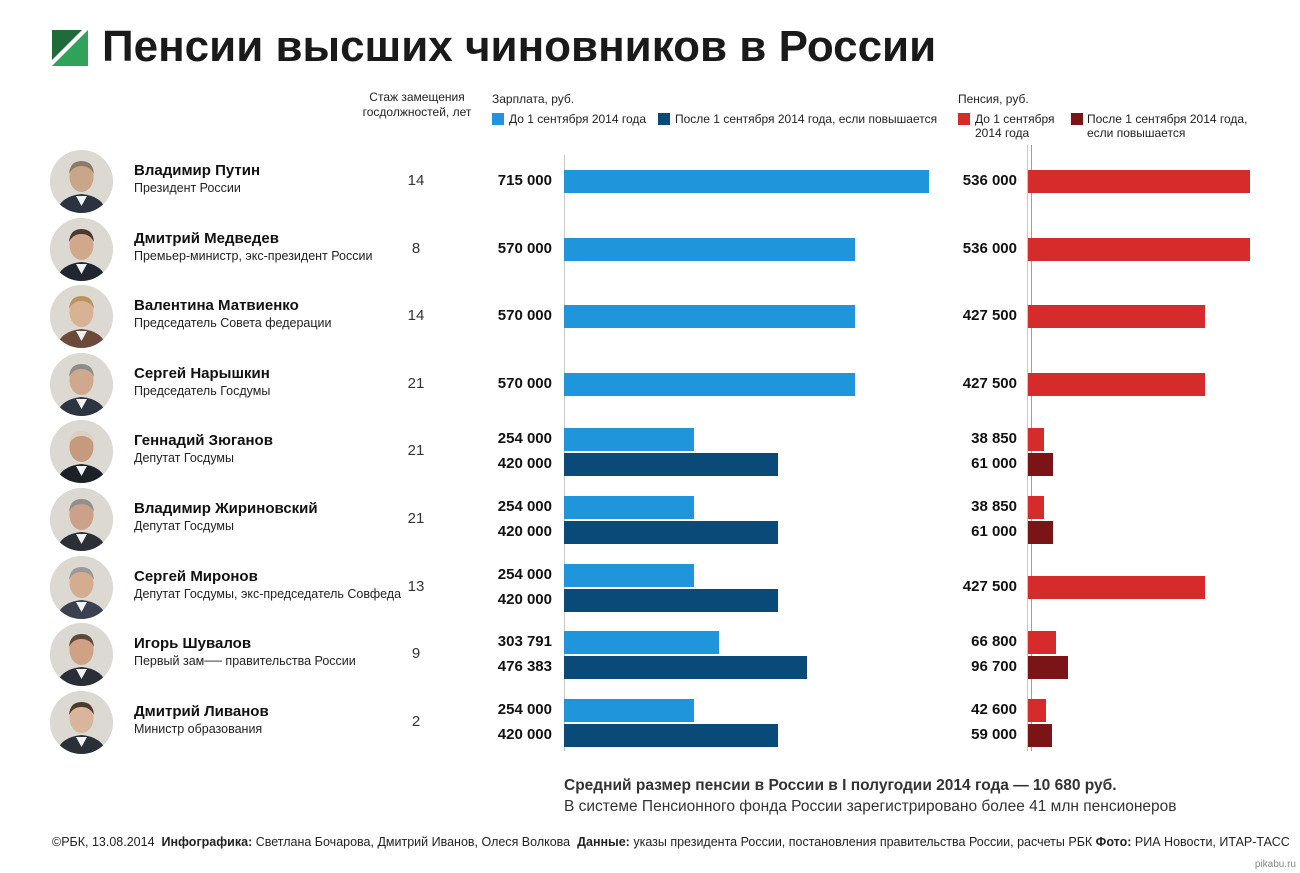 The width and height of the screenshot is (1300, 873). What do you see at coordinates (245, 661) in the screenshot?
I see `person-role: Первый зам── правительства России` at bounding box center [245, 661].